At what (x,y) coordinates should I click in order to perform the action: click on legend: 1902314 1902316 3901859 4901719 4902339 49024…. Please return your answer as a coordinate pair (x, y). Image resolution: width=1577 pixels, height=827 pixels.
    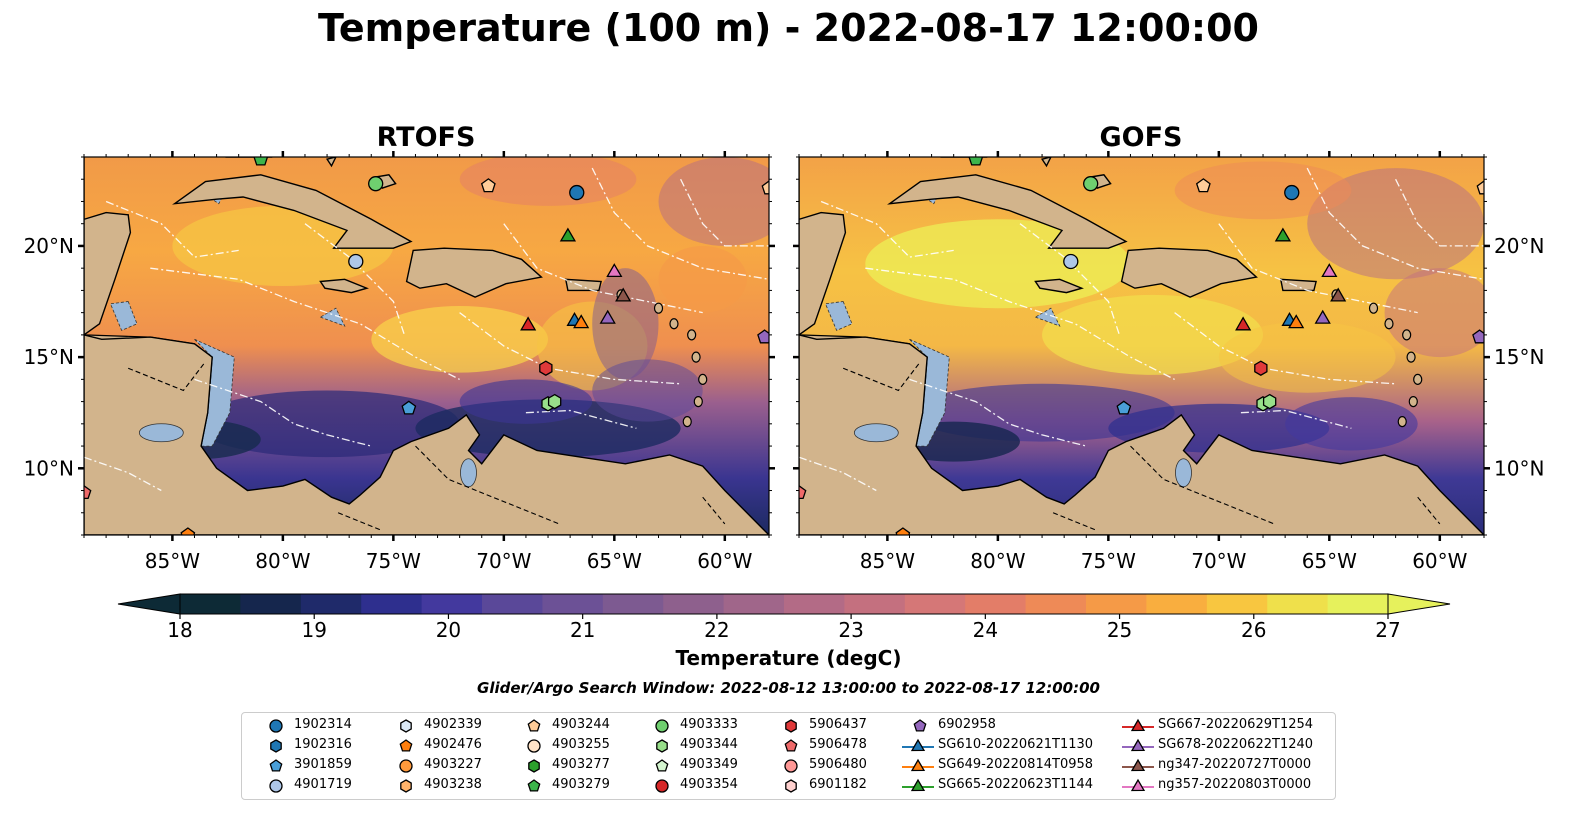
    Looking at the image, I should click on (788, 756).